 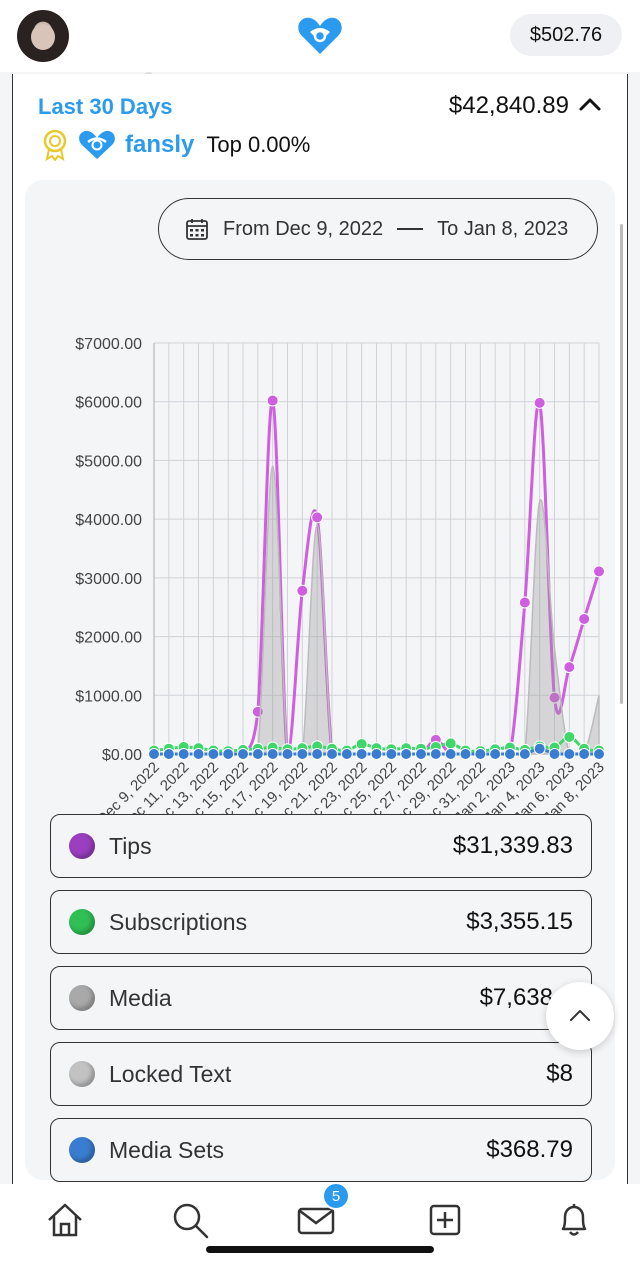 I want to click on rank-text: Top 0.00%, so click(x=258, y=144).